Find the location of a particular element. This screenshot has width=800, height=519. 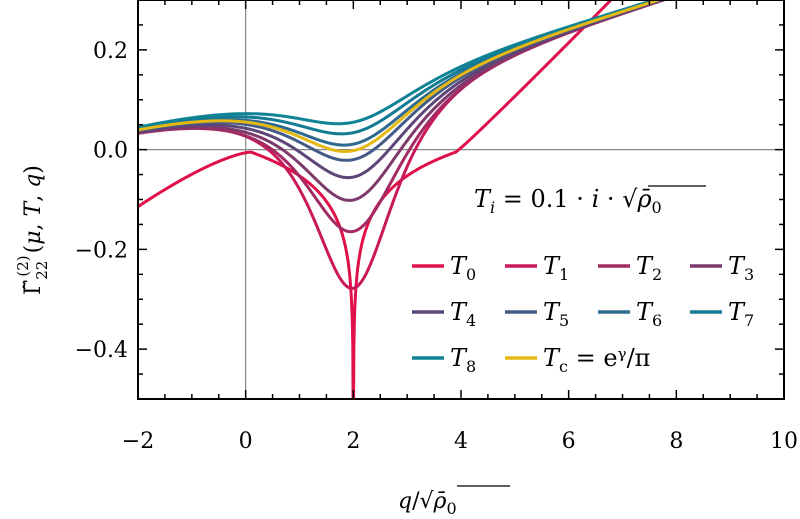

temperature-annotation: Ti = 0.1 · i · √ρ̄0 is located at coordinates (590, 201).